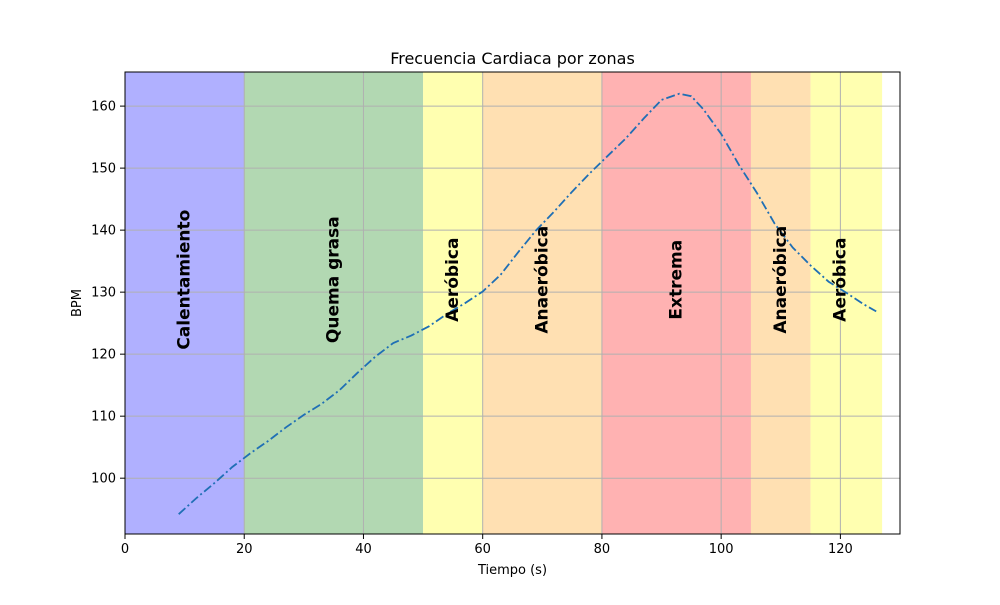 This screenshot has height=605, width=1000. I want to click on x-tick-label-0: 0, so click(125, 549).